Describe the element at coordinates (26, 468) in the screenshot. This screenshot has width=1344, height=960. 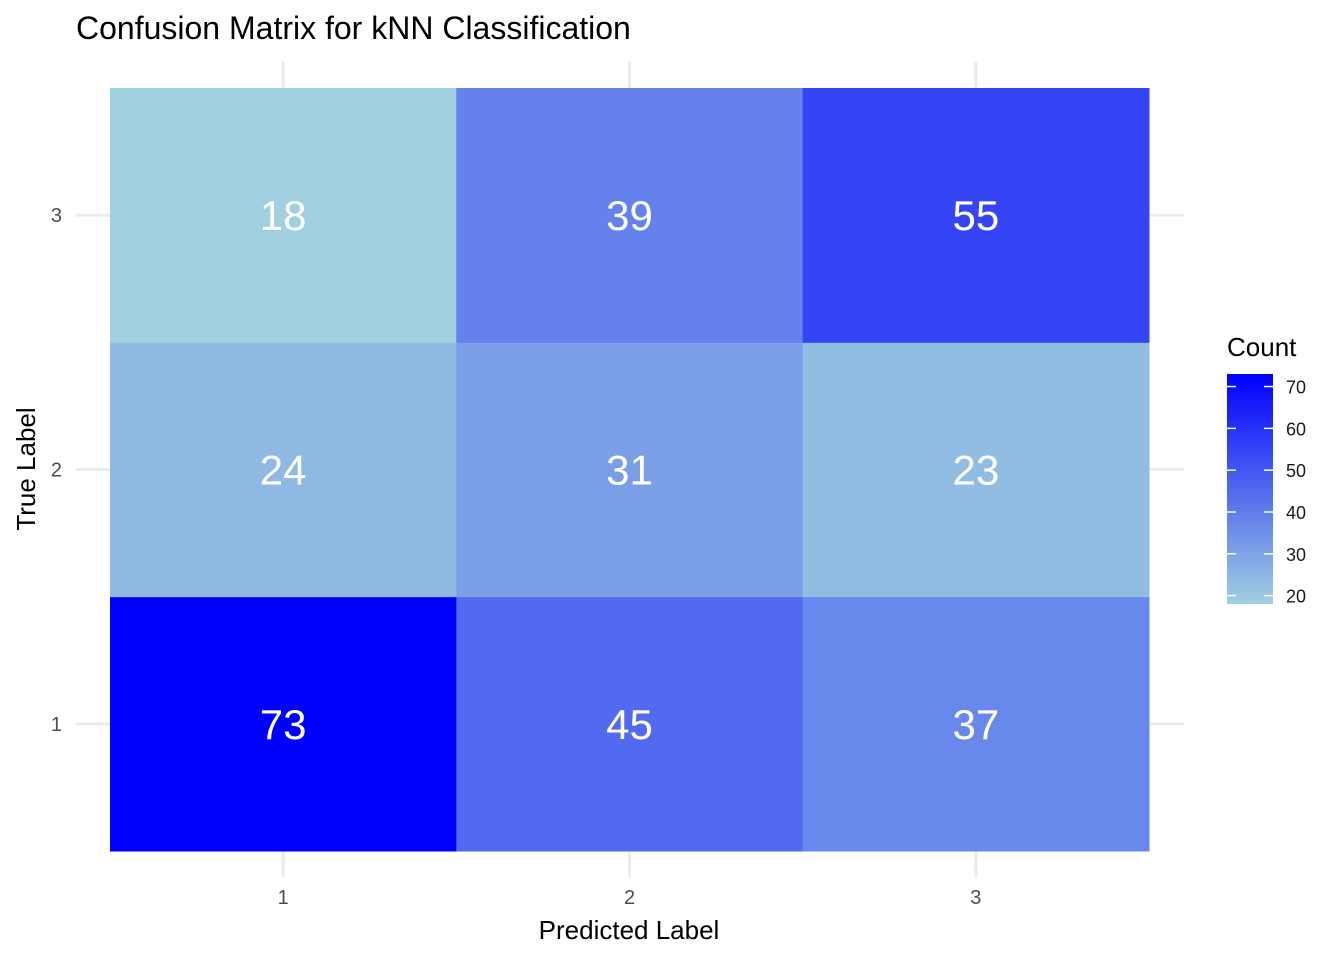
I see `y-axis-title: True Label` at that location.